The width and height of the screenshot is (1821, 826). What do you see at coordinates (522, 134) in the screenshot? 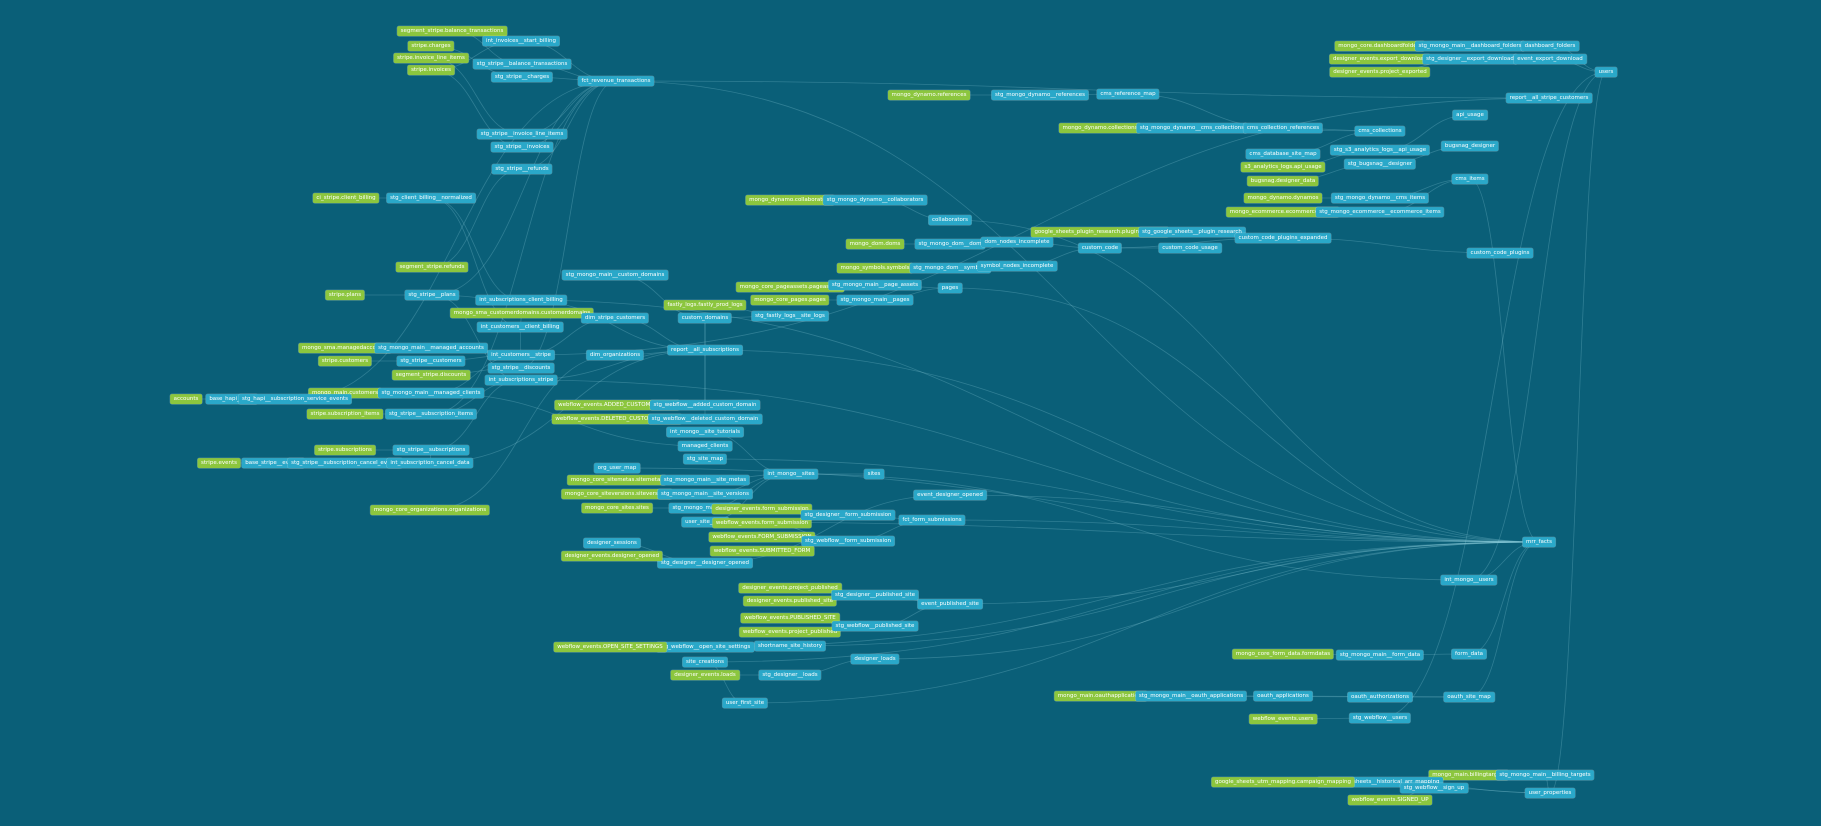
I see `graph-node-model-stg_stripe__invoice_line_items: stg_stripe__invoice_line_items` at bounding box center [522, 134].